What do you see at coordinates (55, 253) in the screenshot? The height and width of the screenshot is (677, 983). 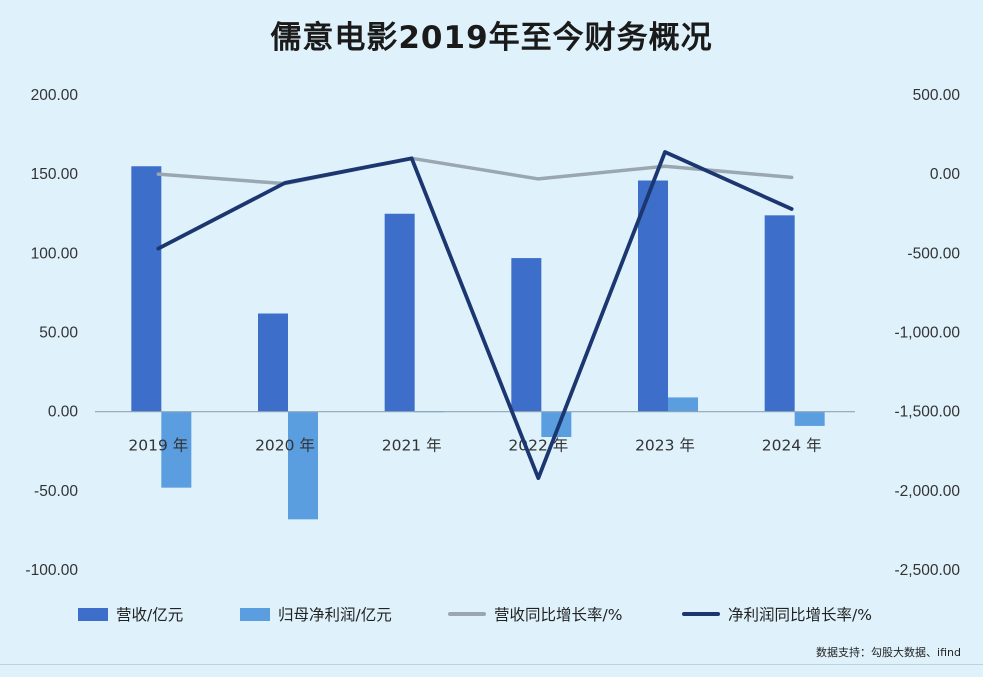 I see `y-left-tick-label: 100.00` at bounding box center [55, 253].